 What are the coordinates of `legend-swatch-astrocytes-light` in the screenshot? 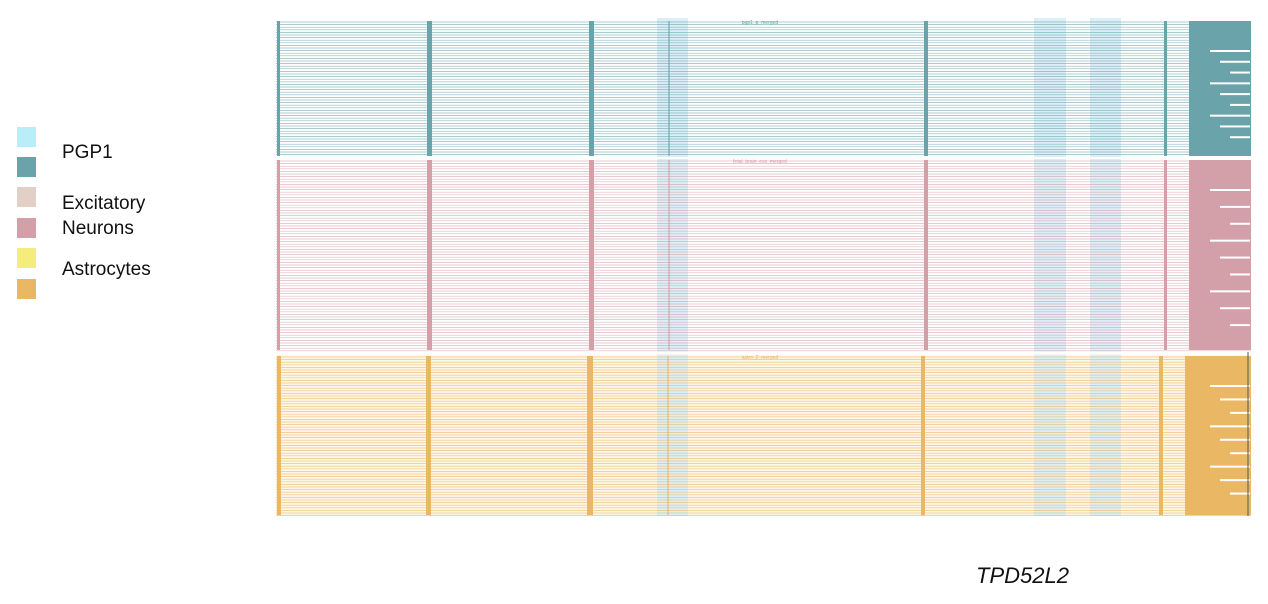 It's located at (26, 258).